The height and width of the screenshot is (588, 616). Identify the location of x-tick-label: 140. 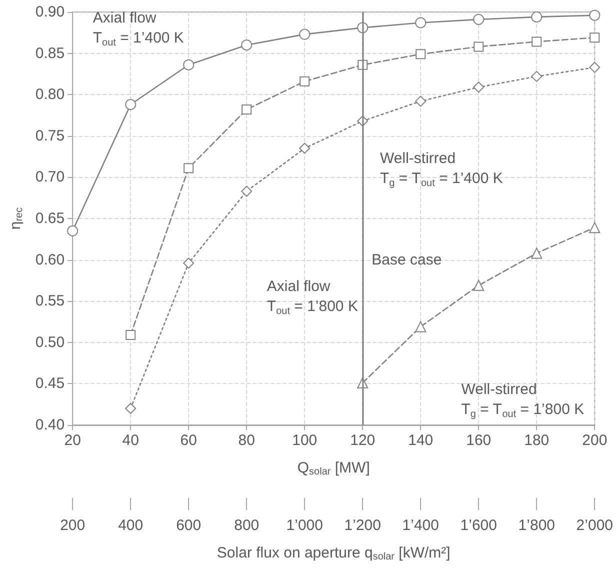
(421, 440).